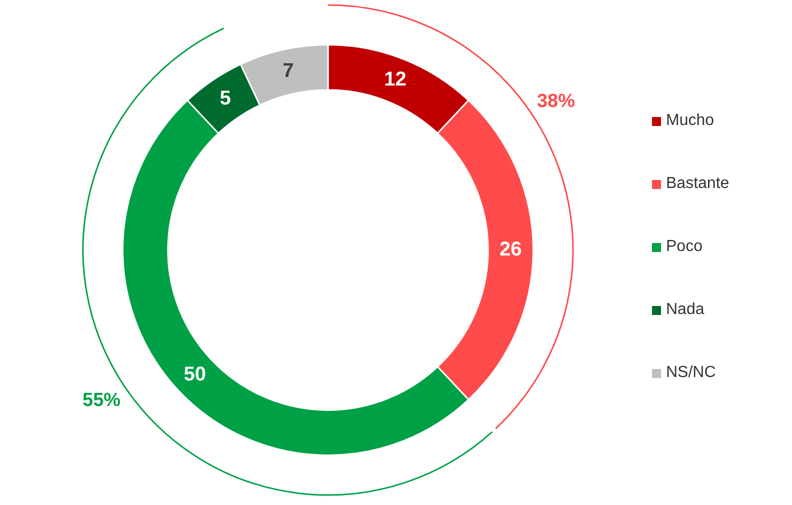 The image size is (792, 505). Describe the element at coordinates (511, 249) in the screenshot. I see `data-label: 26` at that location.